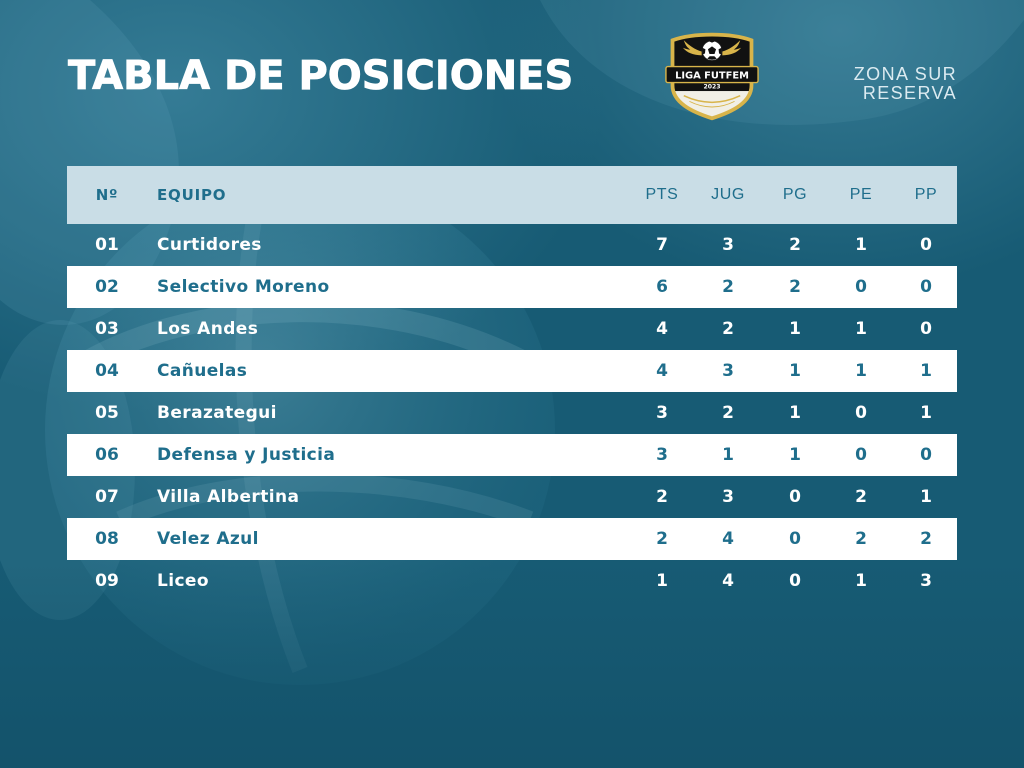 Image resolution: width=1024 pixels, height=768 pixels. What do you see at coordinates (107, 497) in the screenshot?
I see `position-cell: 07` at bounding box center [107, 497].